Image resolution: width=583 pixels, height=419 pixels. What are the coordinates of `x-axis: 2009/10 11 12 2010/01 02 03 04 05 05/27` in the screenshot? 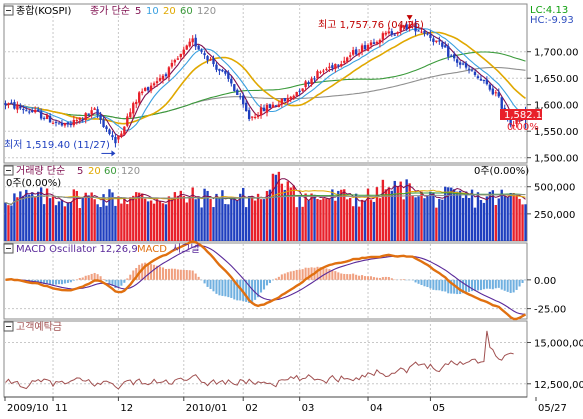 It's located at (285, 405).